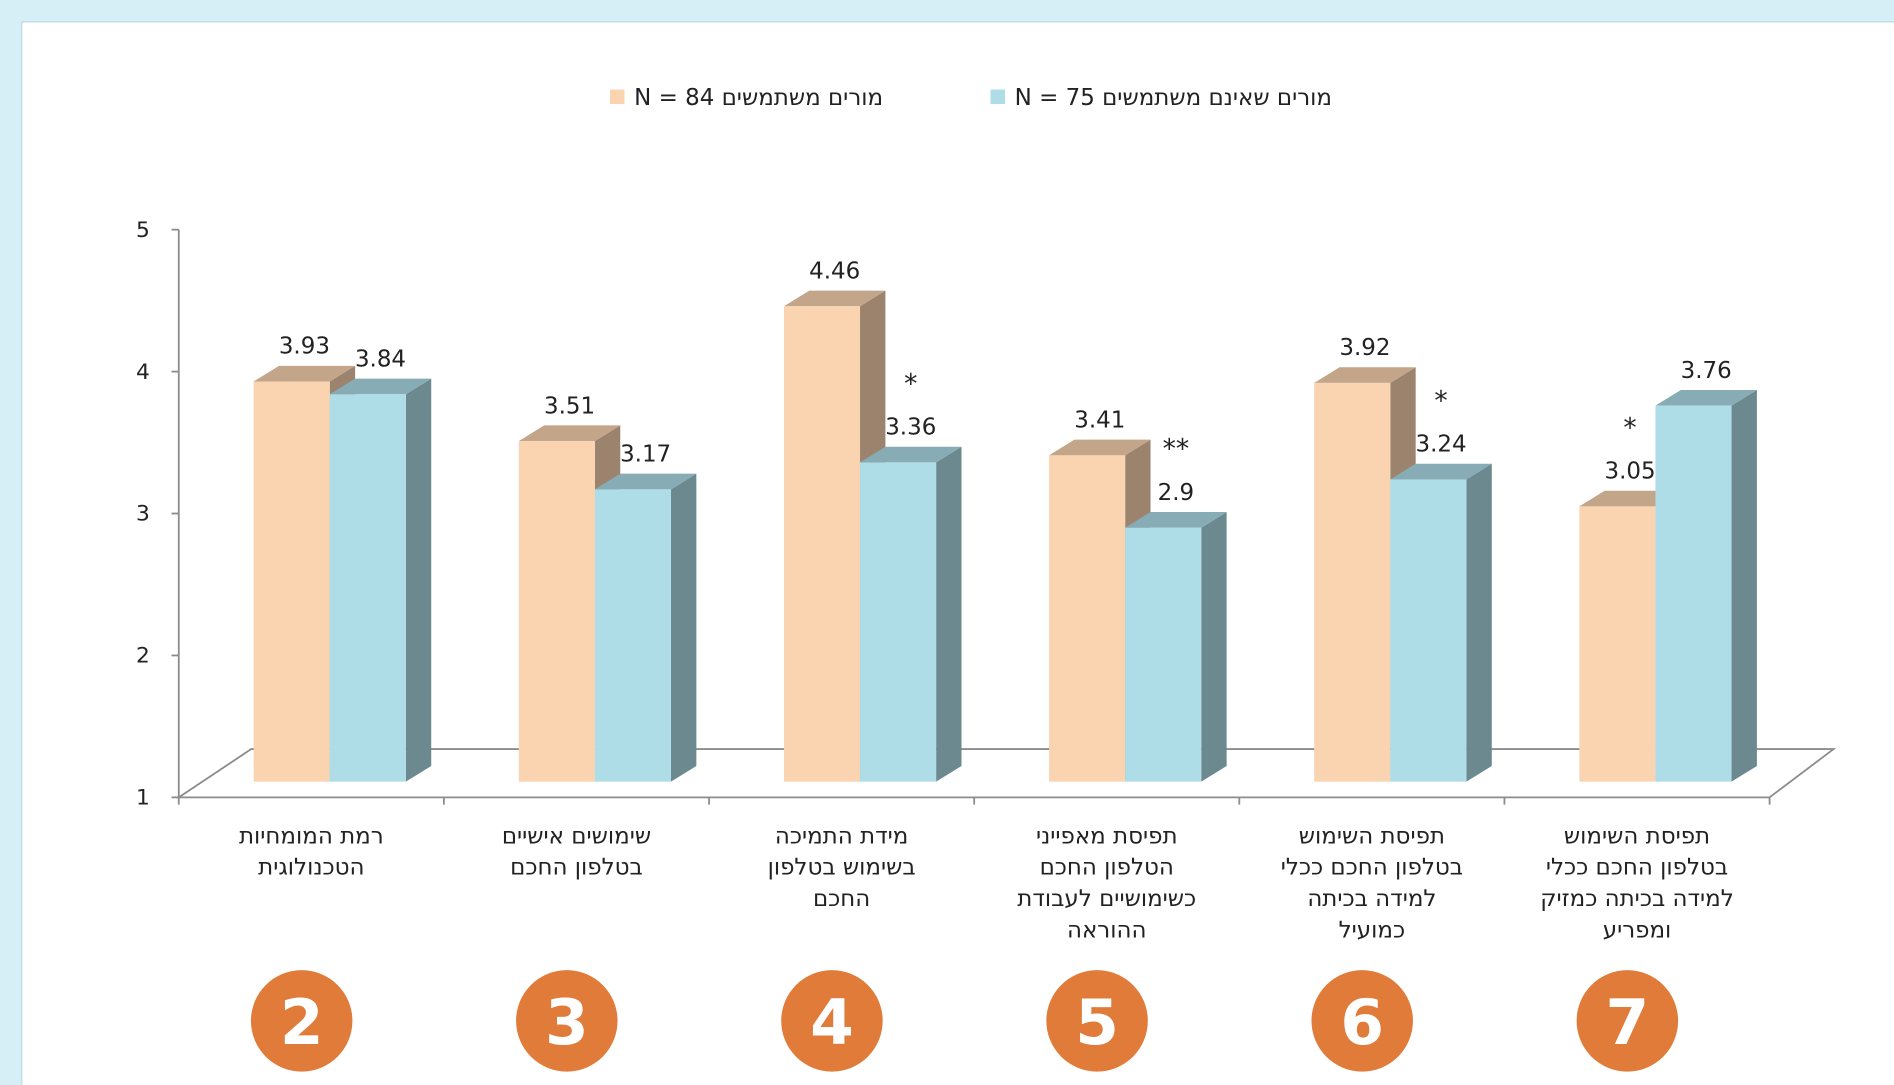  Describe the element at coordinates (1637, 930) in the screenshot. I see `x-tick-label: ומפריע` at that location.